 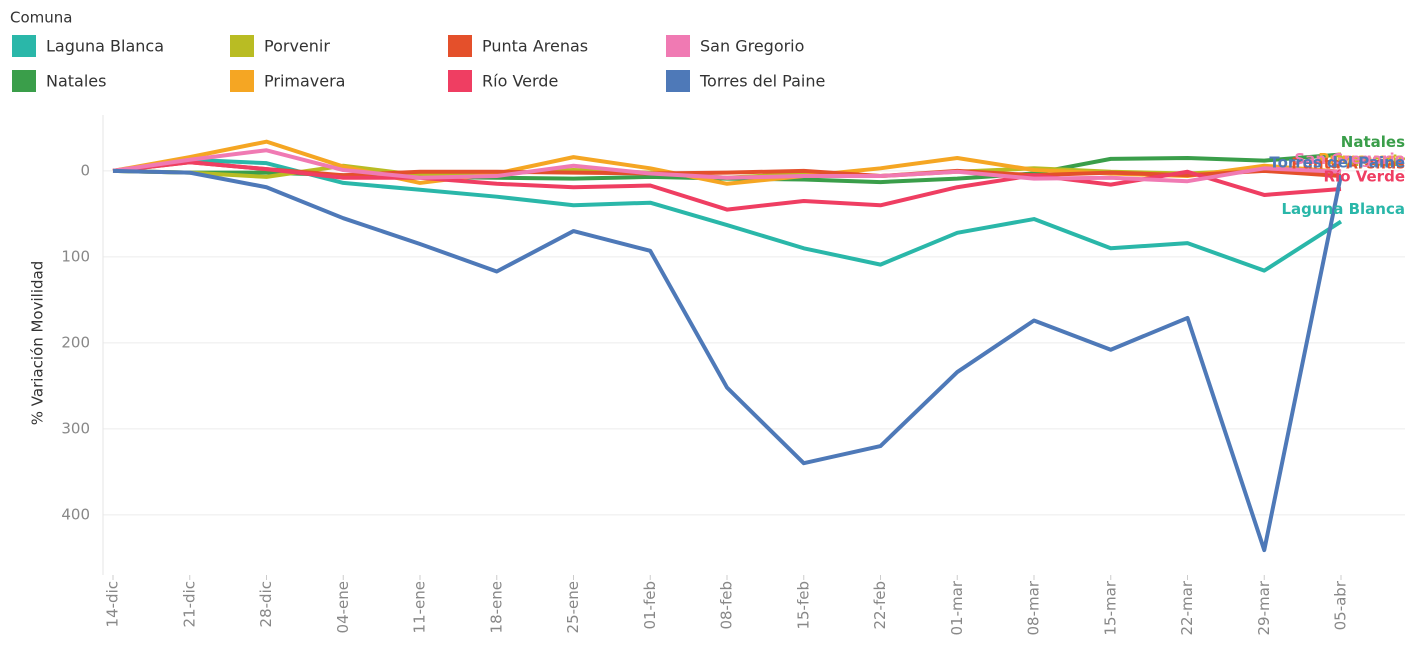 What do you see at coordinates (75, 514) in the screenshot?
I see `y-tick-label: 400` at bounding box center [75, 514].